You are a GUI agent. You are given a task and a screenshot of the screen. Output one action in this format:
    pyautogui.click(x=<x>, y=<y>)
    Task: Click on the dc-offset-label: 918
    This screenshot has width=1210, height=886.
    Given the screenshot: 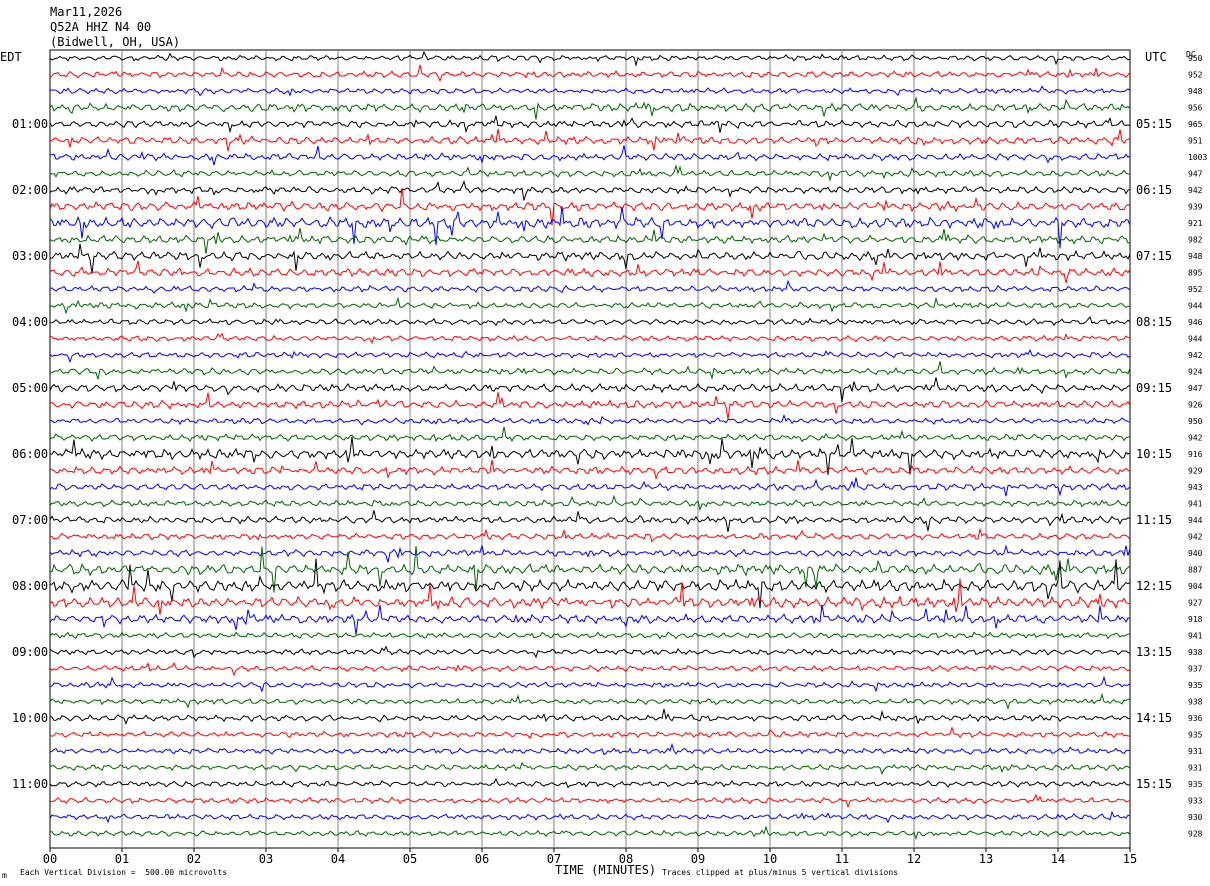 What is the action you would take?
    pyautogui.click(x=1195, y=619)
    